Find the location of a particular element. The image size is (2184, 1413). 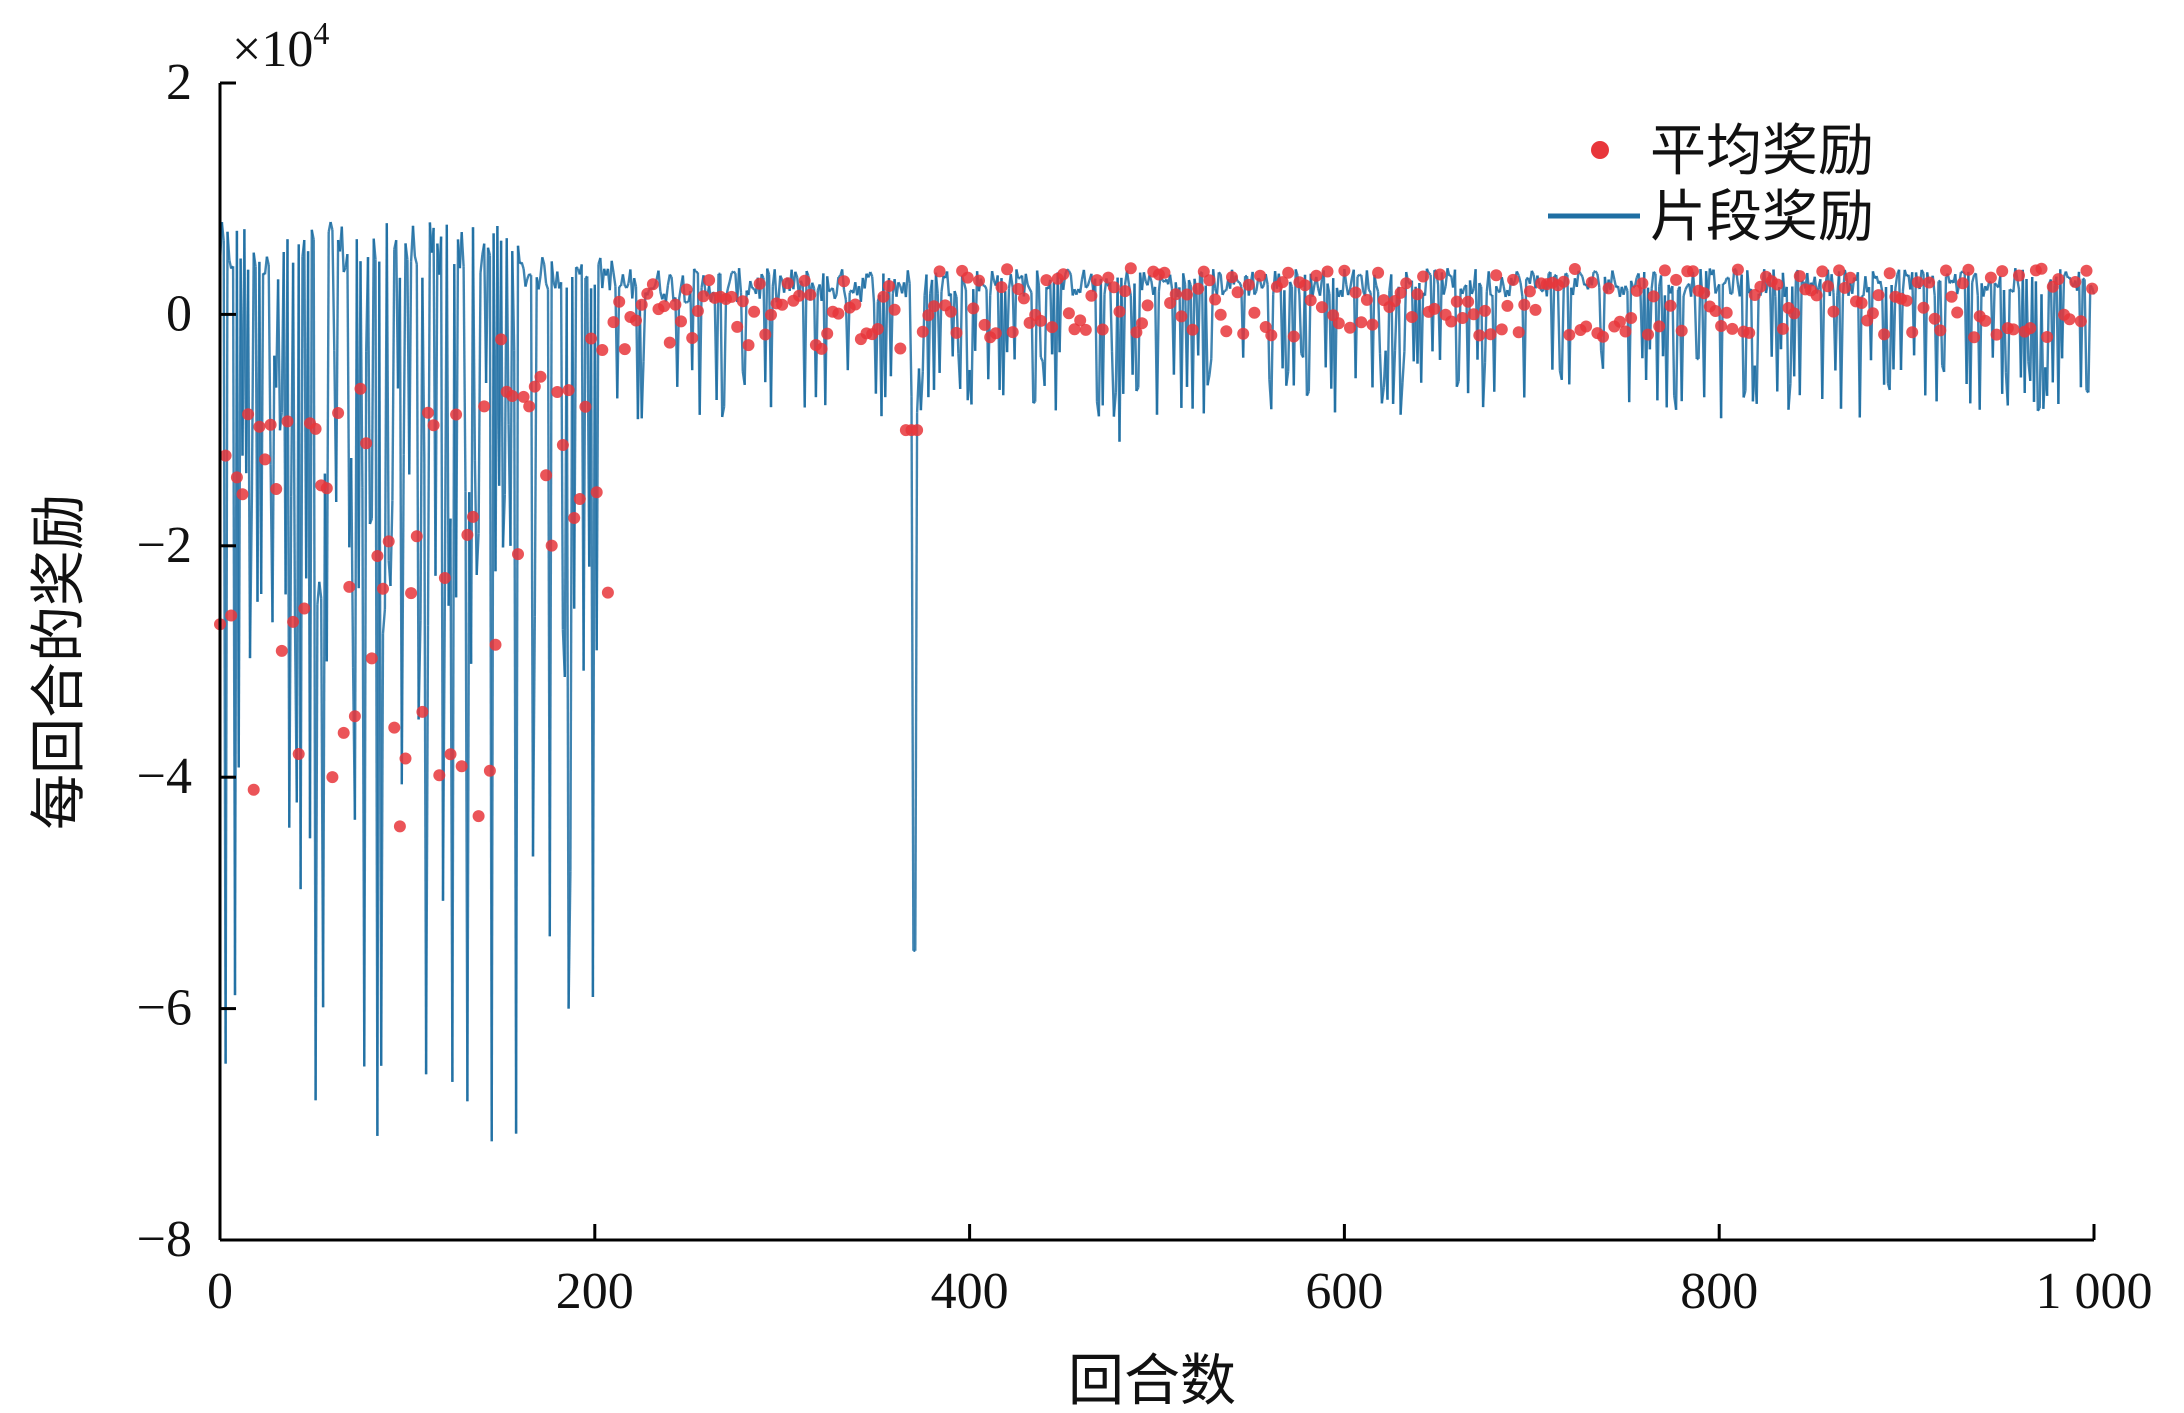

x-tick-label: 800 is located at coordinates (1719, 1291).